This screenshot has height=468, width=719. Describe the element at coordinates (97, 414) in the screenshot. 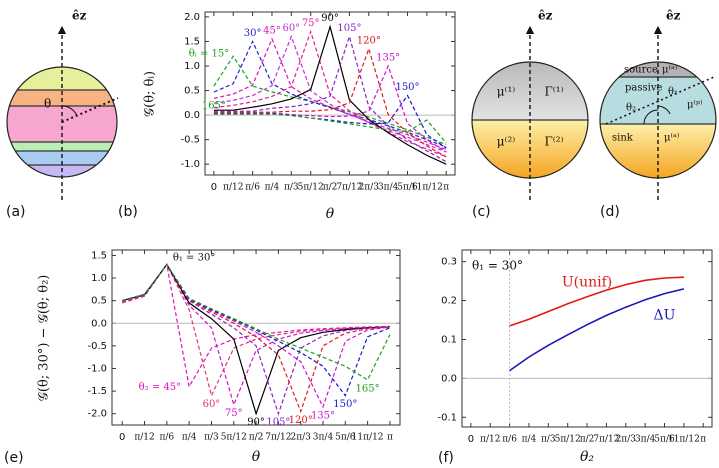

I see `y-tick-label: -2.0` at that location.